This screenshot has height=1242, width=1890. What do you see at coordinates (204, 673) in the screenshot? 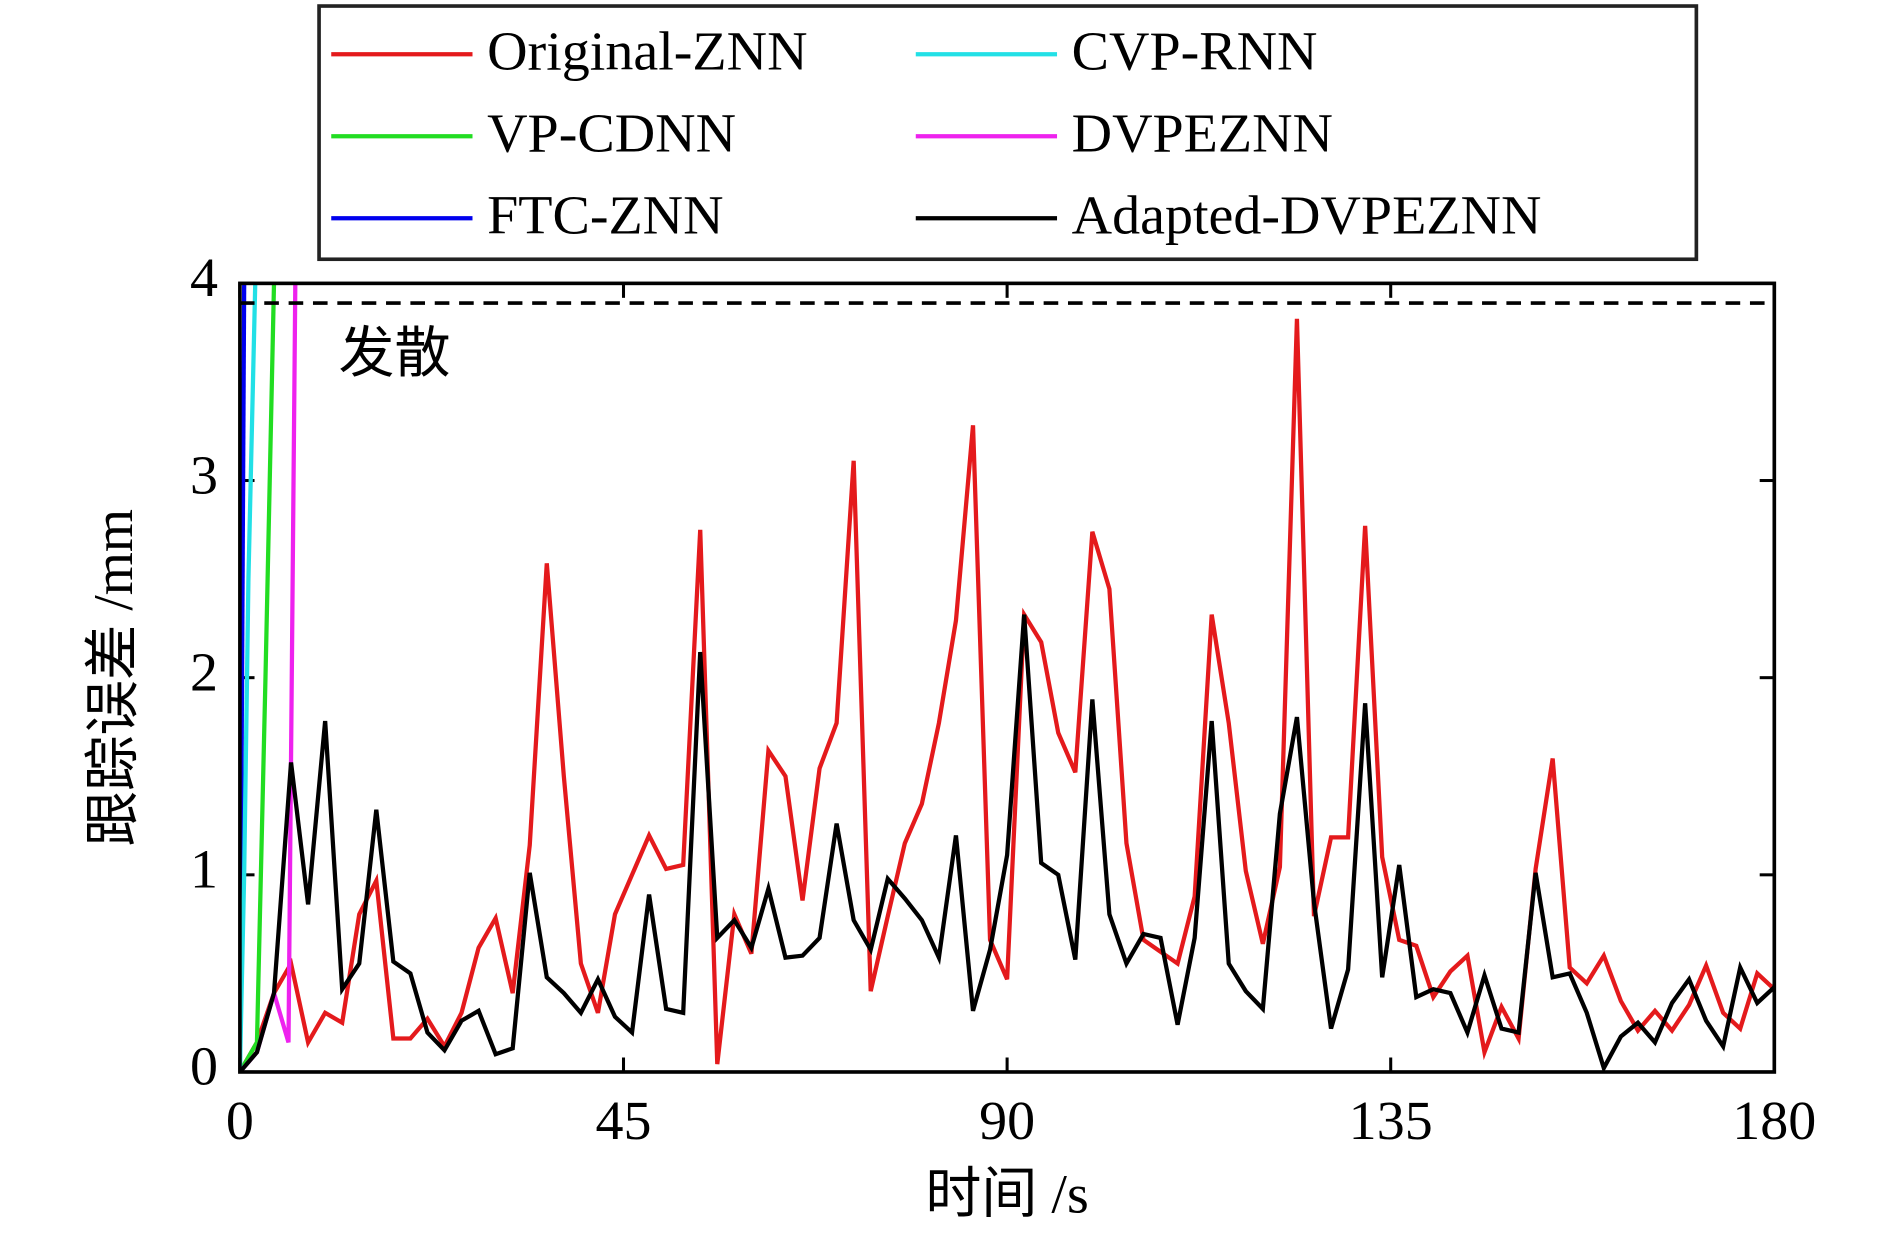
I see `y-tick-label: 2` at bounding box center [204, 673].